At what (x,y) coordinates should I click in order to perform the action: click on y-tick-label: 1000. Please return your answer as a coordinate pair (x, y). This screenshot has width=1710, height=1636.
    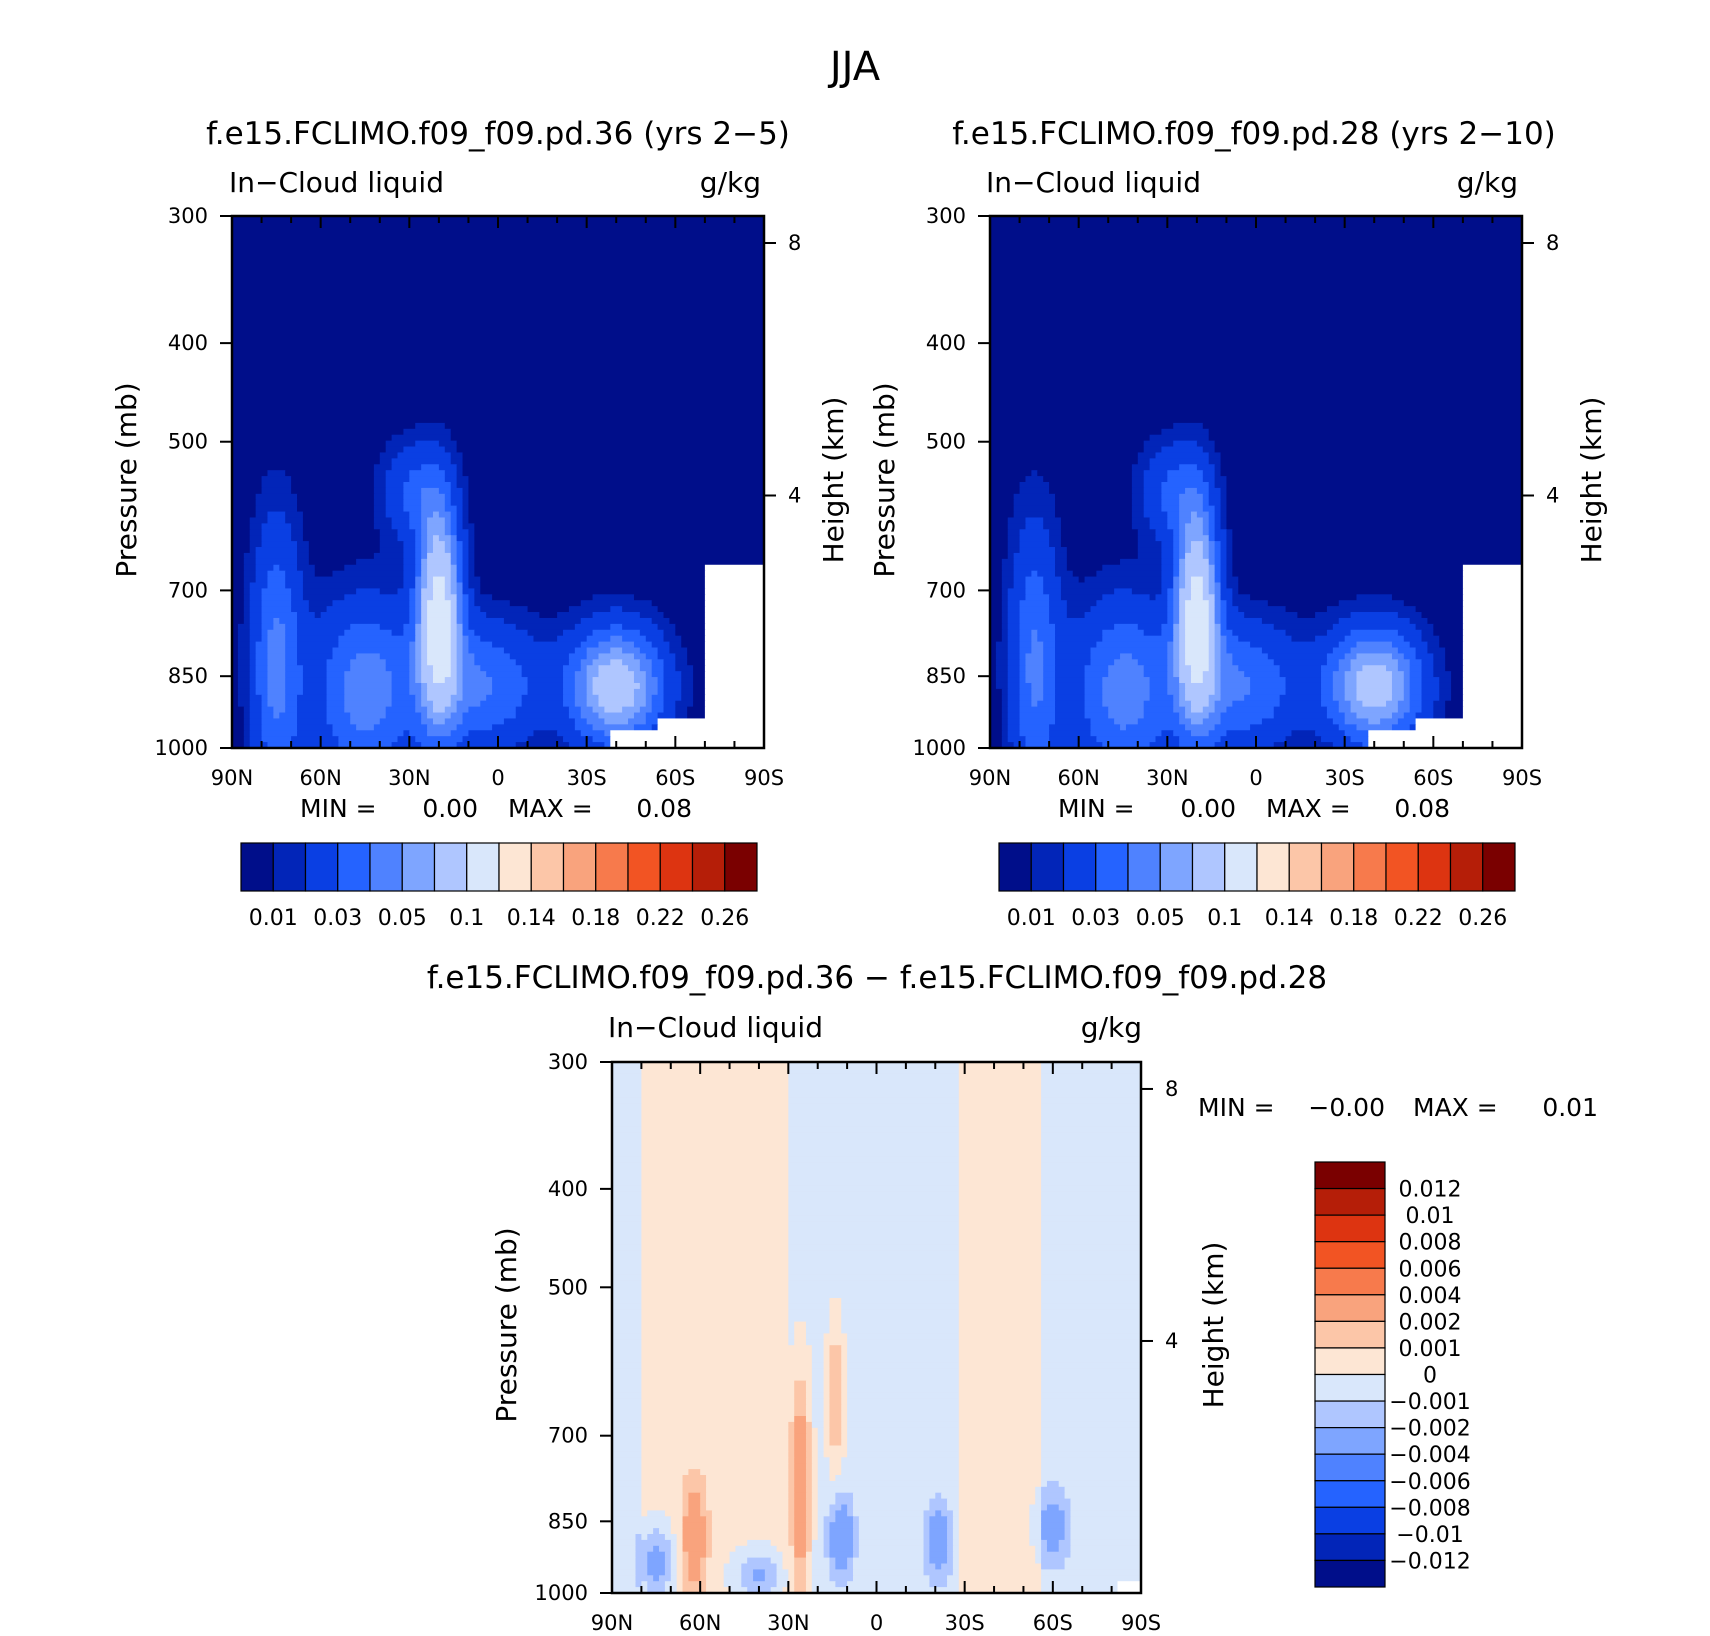
    Looking at the image, I should click on (181, 748).